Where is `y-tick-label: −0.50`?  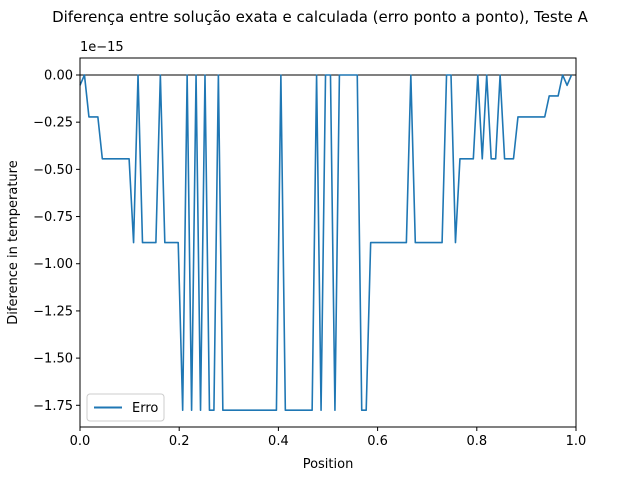 y-tick-label: −0.50 is located at coordinates (53, 170).